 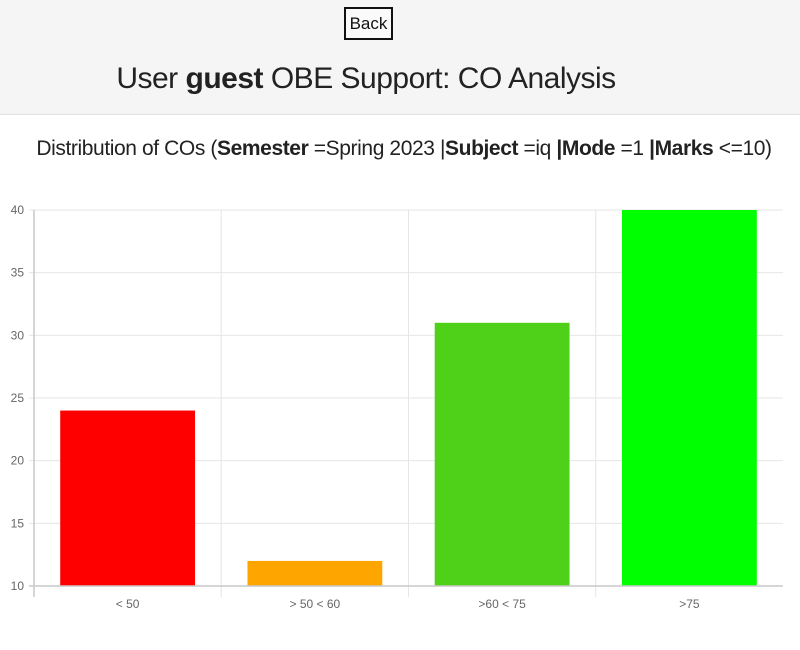 I want to click on y-tick-label: 20, so click(x=18, y=461).